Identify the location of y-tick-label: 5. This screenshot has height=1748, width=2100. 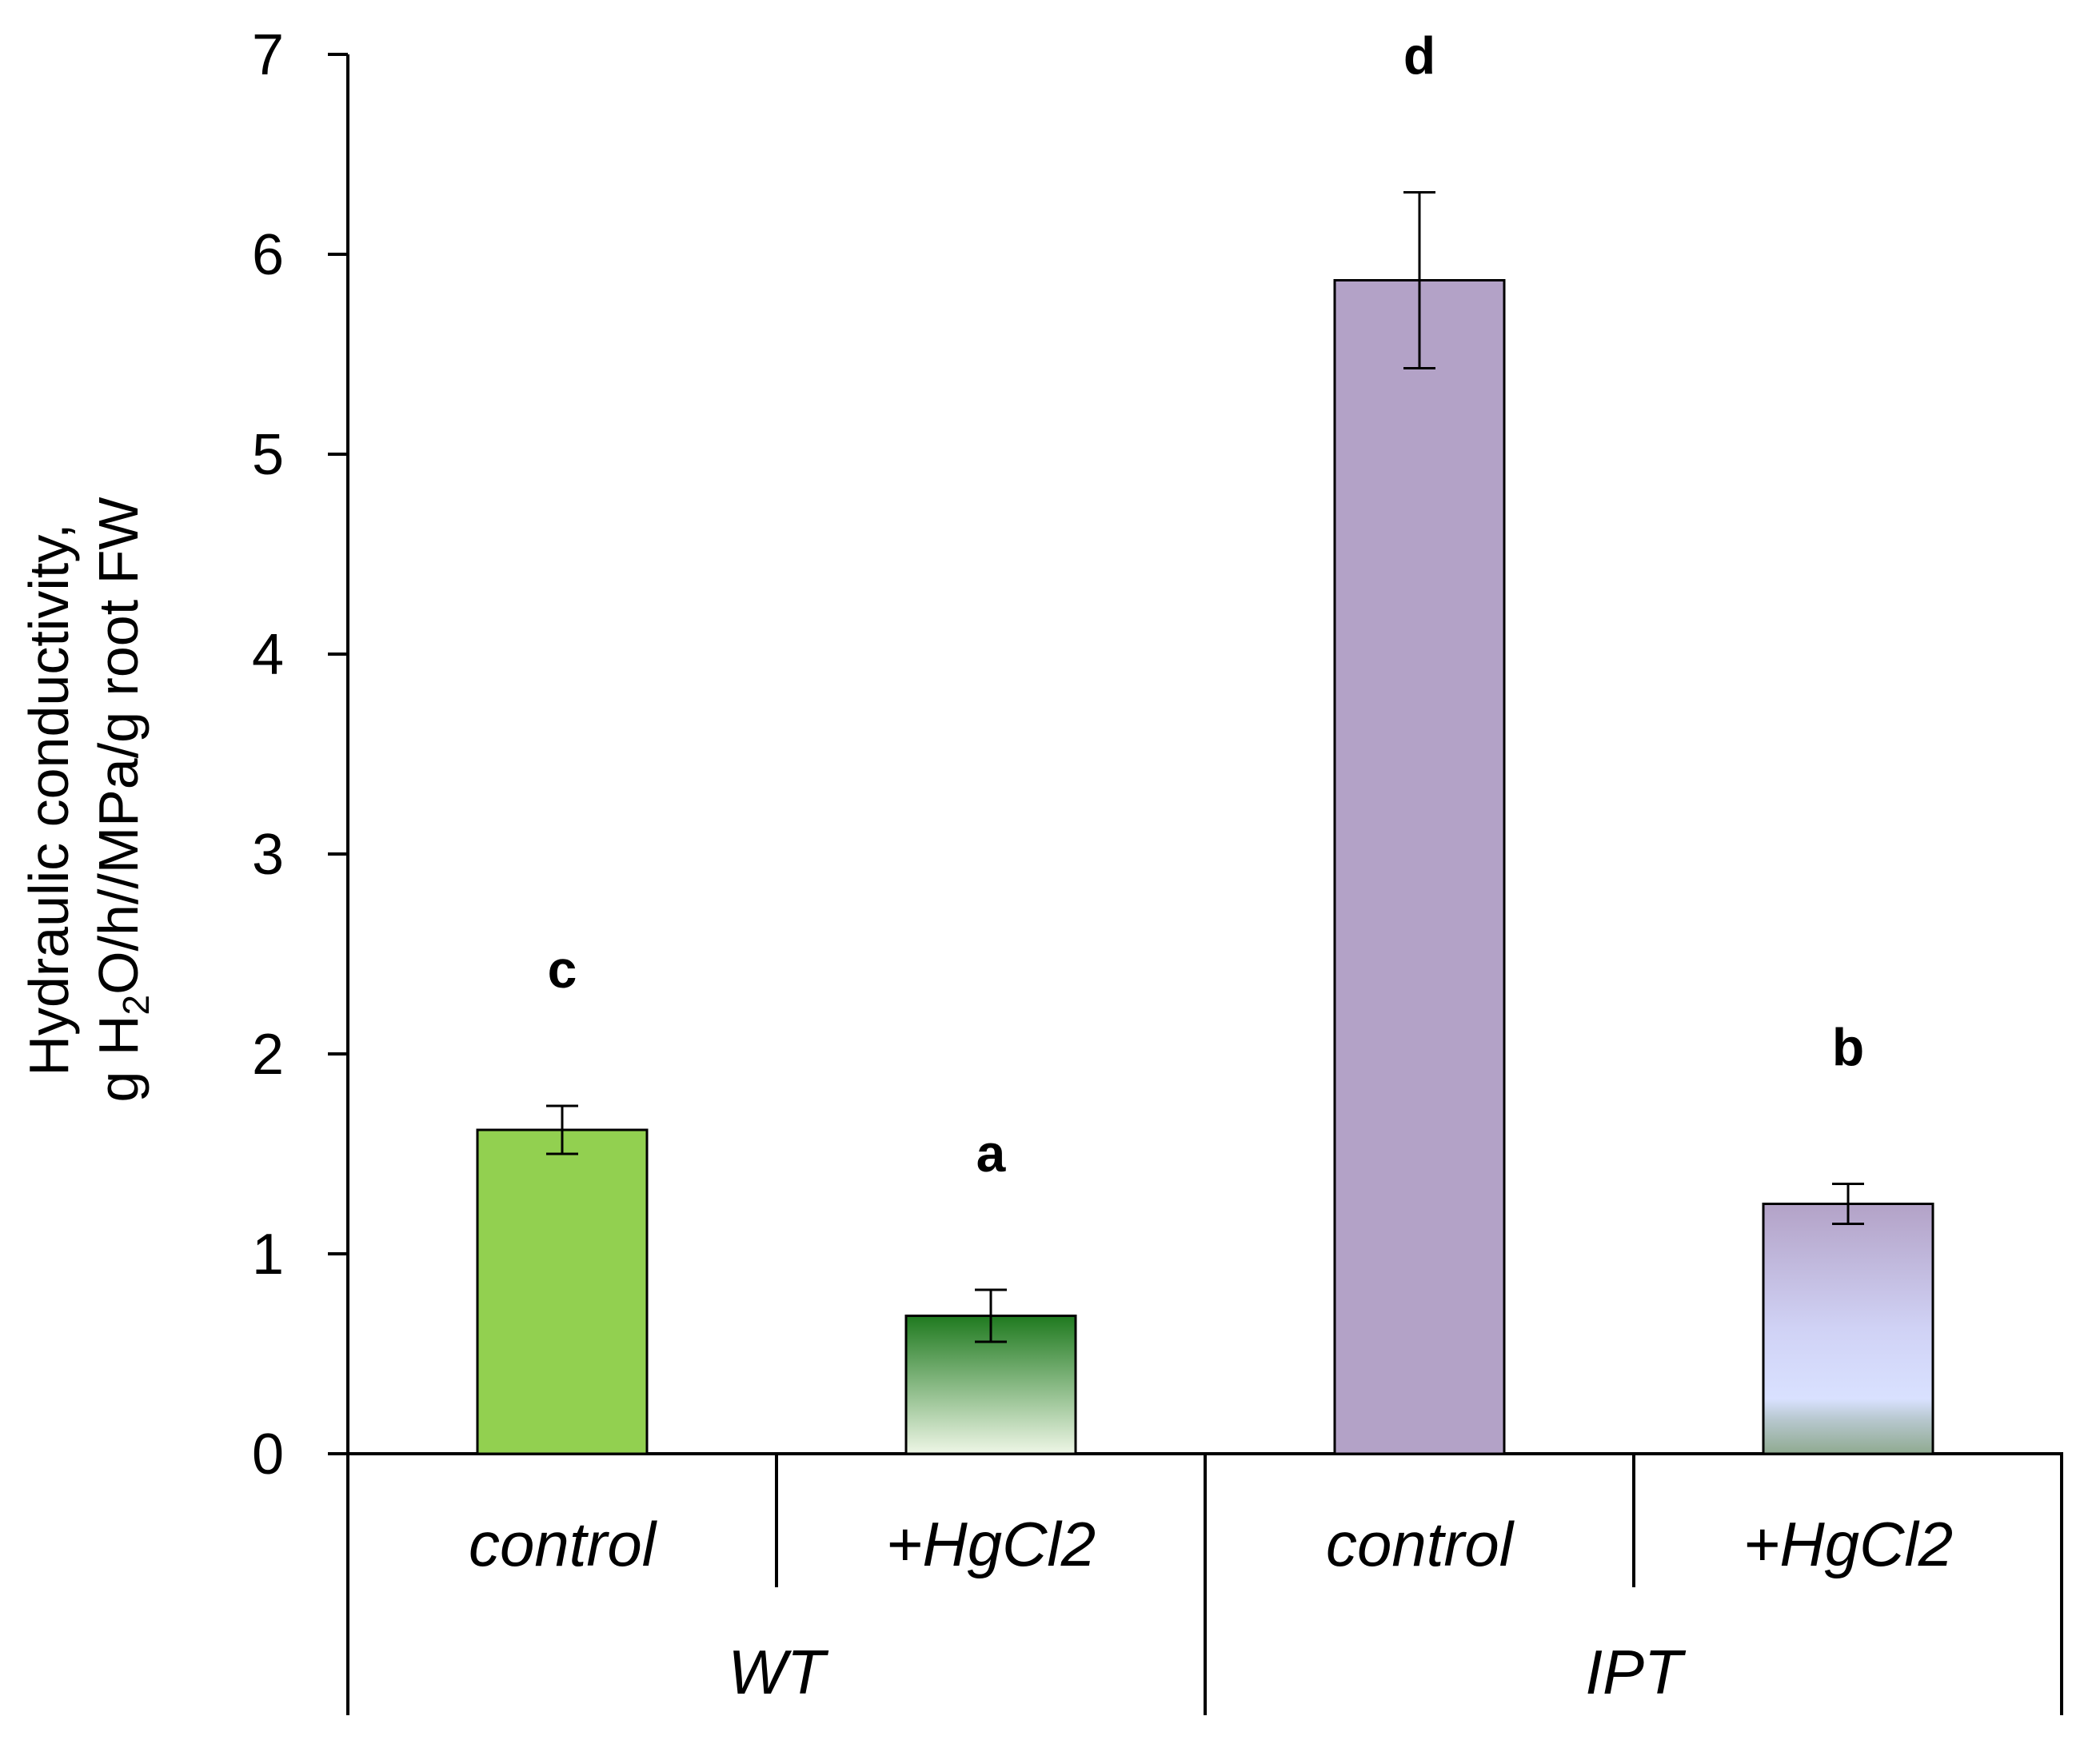
(268, 455).